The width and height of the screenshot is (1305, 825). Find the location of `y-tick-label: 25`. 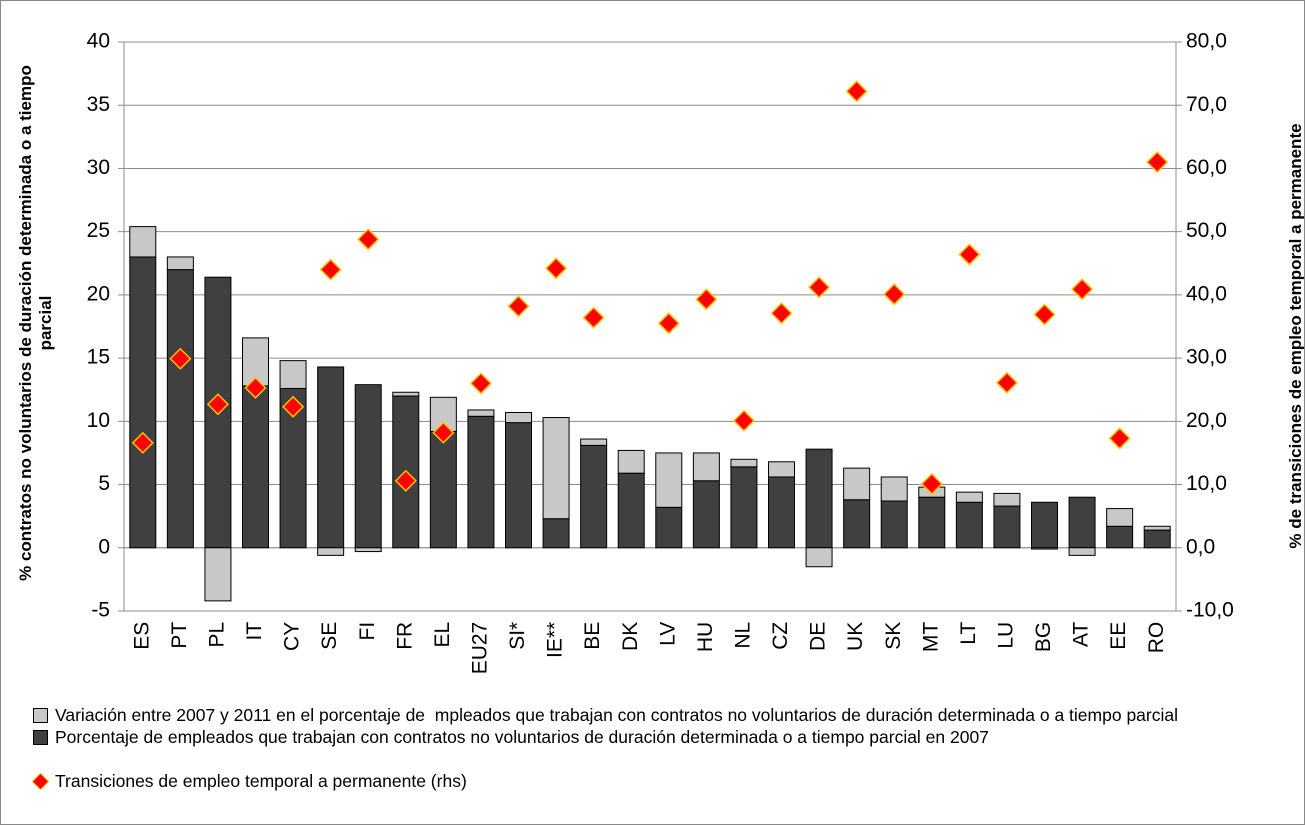

y-tick-label: 25 is located at coordinates (98, 230).